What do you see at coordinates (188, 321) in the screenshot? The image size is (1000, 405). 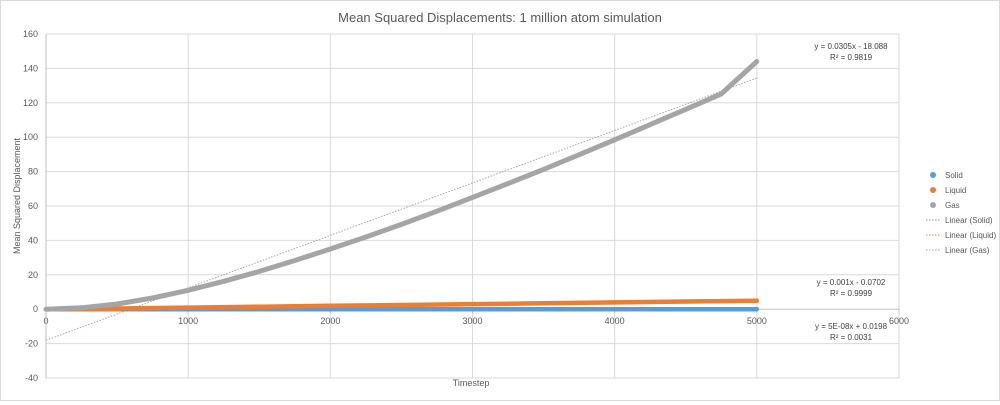 I see `x-tick-label: 1000` at bounding box center [188, 321].